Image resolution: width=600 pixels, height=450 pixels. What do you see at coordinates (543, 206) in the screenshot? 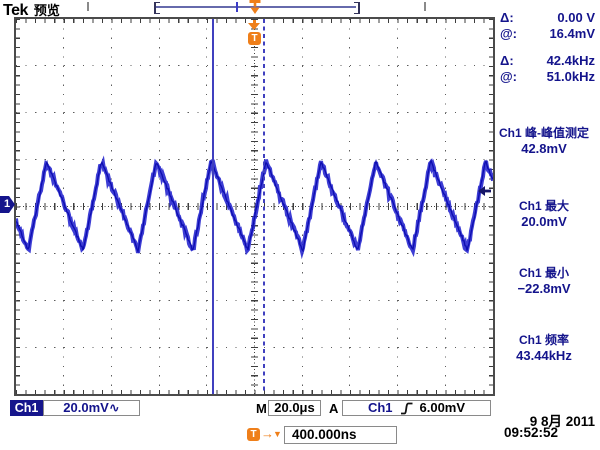
I see `measurement-label: Ch1 最大` at bounding box center [543, 206].